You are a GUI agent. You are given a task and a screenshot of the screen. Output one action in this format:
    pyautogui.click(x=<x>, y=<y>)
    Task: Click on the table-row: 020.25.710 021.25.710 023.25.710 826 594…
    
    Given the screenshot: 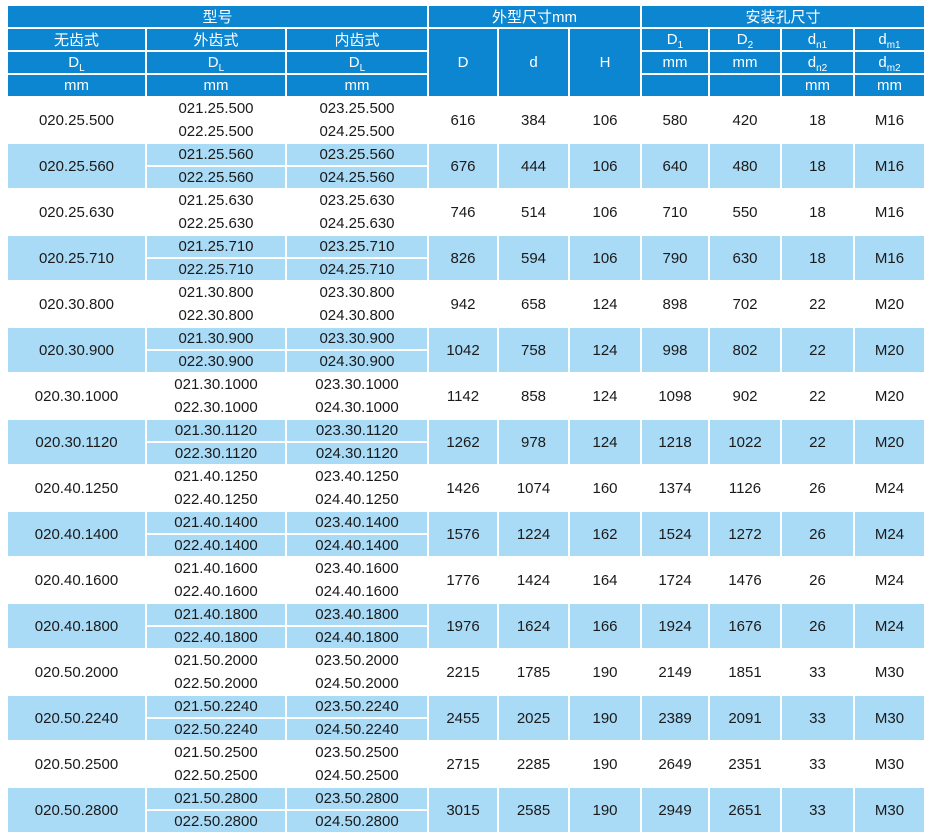 What is the action you would take?
    pyautogui.click(x=466, y=258)
    